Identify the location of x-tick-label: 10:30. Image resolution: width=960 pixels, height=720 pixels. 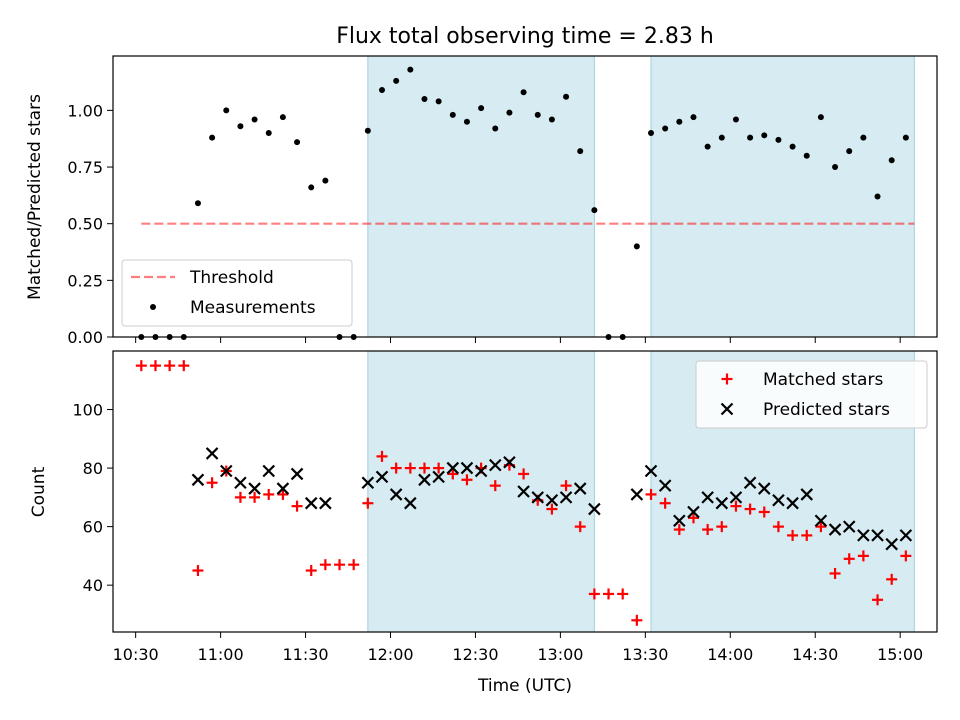
(136, 654).